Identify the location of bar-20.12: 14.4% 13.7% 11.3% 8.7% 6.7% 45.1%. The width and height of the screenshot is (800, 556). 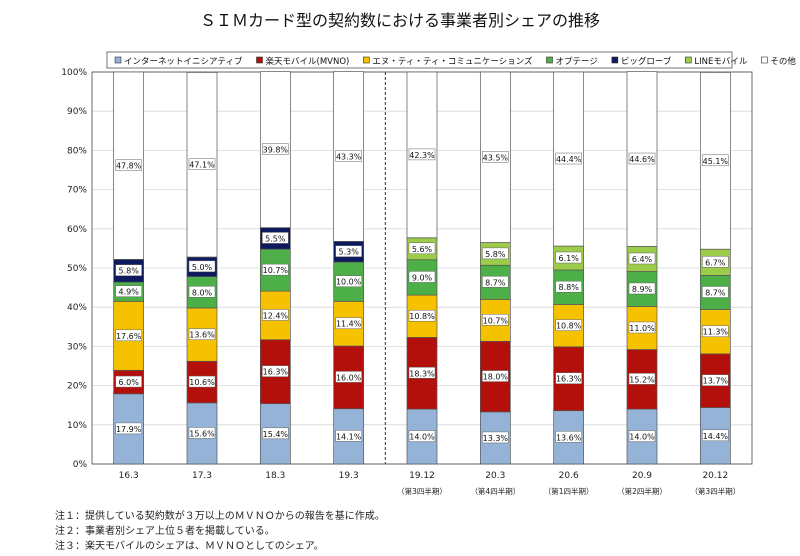
(715, 268).